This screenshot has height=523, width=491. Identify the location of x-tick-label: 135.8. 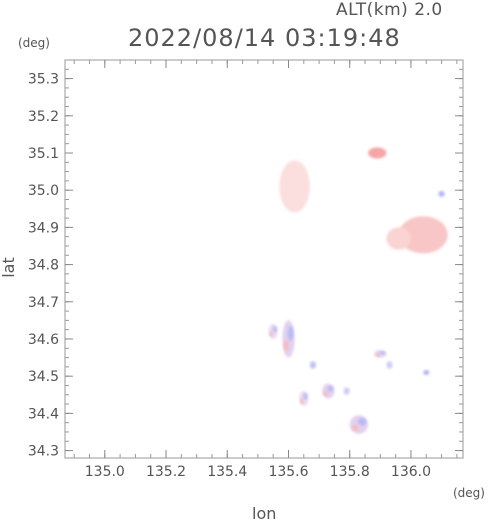
(350, 472).